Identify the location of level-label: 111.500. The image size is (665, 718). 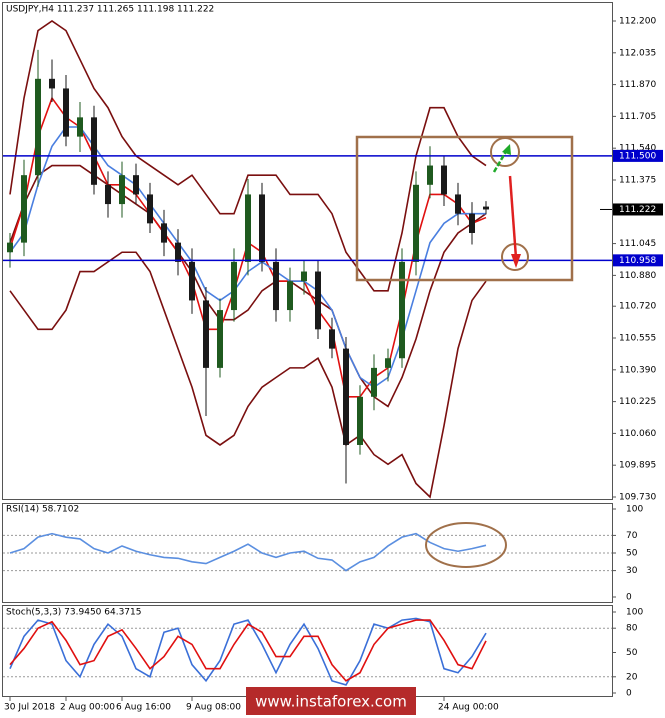
(637, 156).